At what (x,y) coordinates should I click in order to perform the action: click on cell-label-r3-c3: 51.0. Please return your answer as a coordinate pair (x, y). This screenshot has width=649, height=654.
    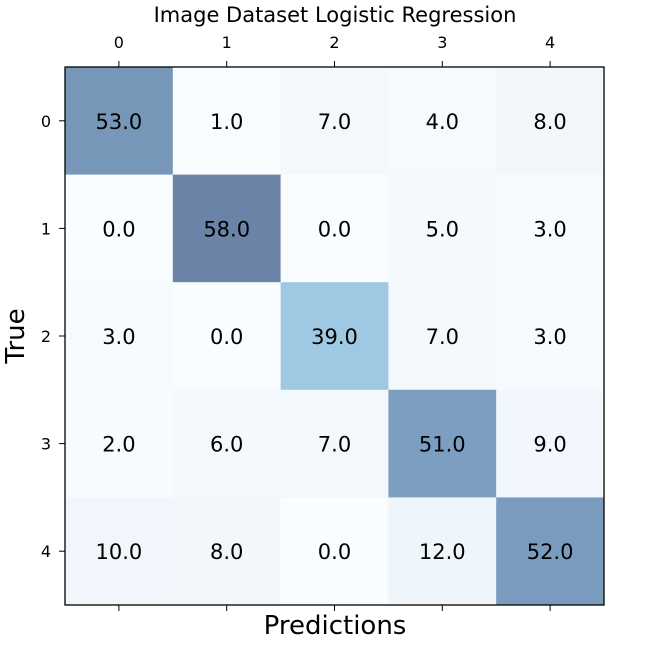
    Looking at the image, I should click on (442, 445).